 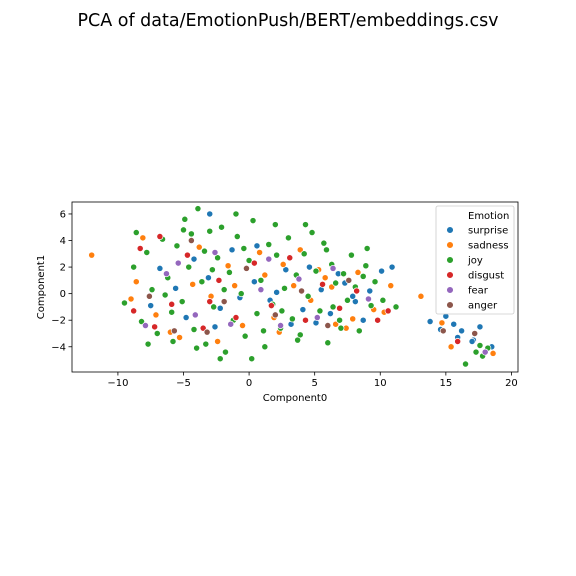 I want to click on legend-box, so click(x=475, y=260).